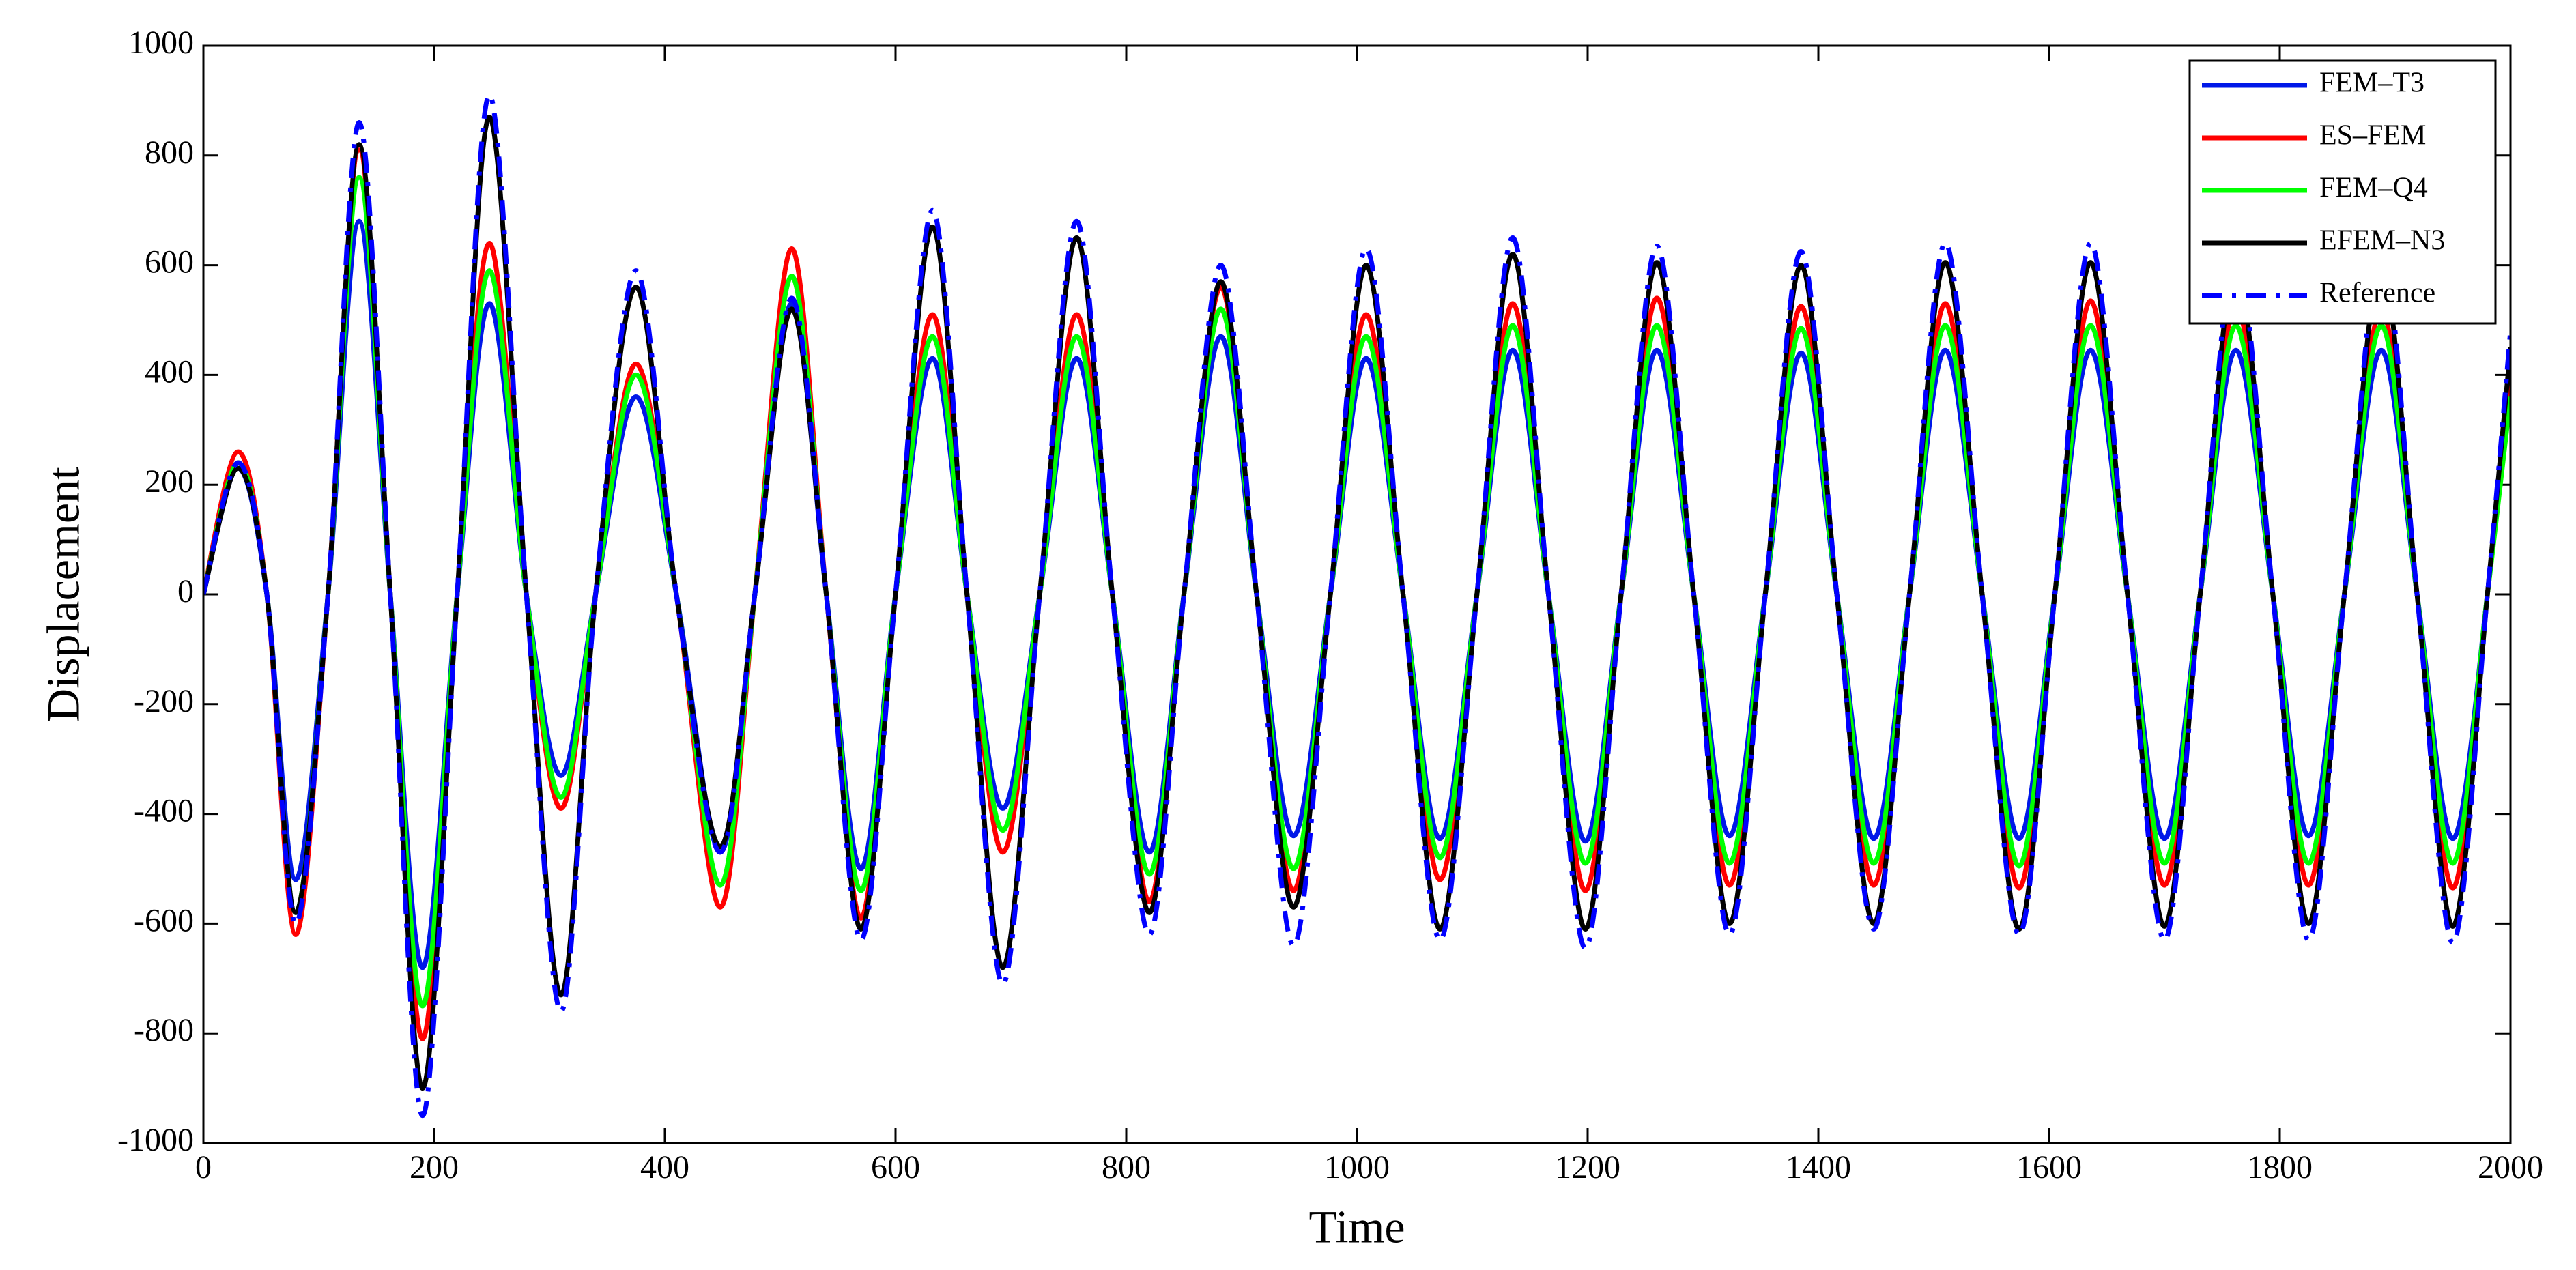 The width and height of the screenshot is (2576, 1270). I want to click on x-tick-label: 1200, so click(1587, 1167).